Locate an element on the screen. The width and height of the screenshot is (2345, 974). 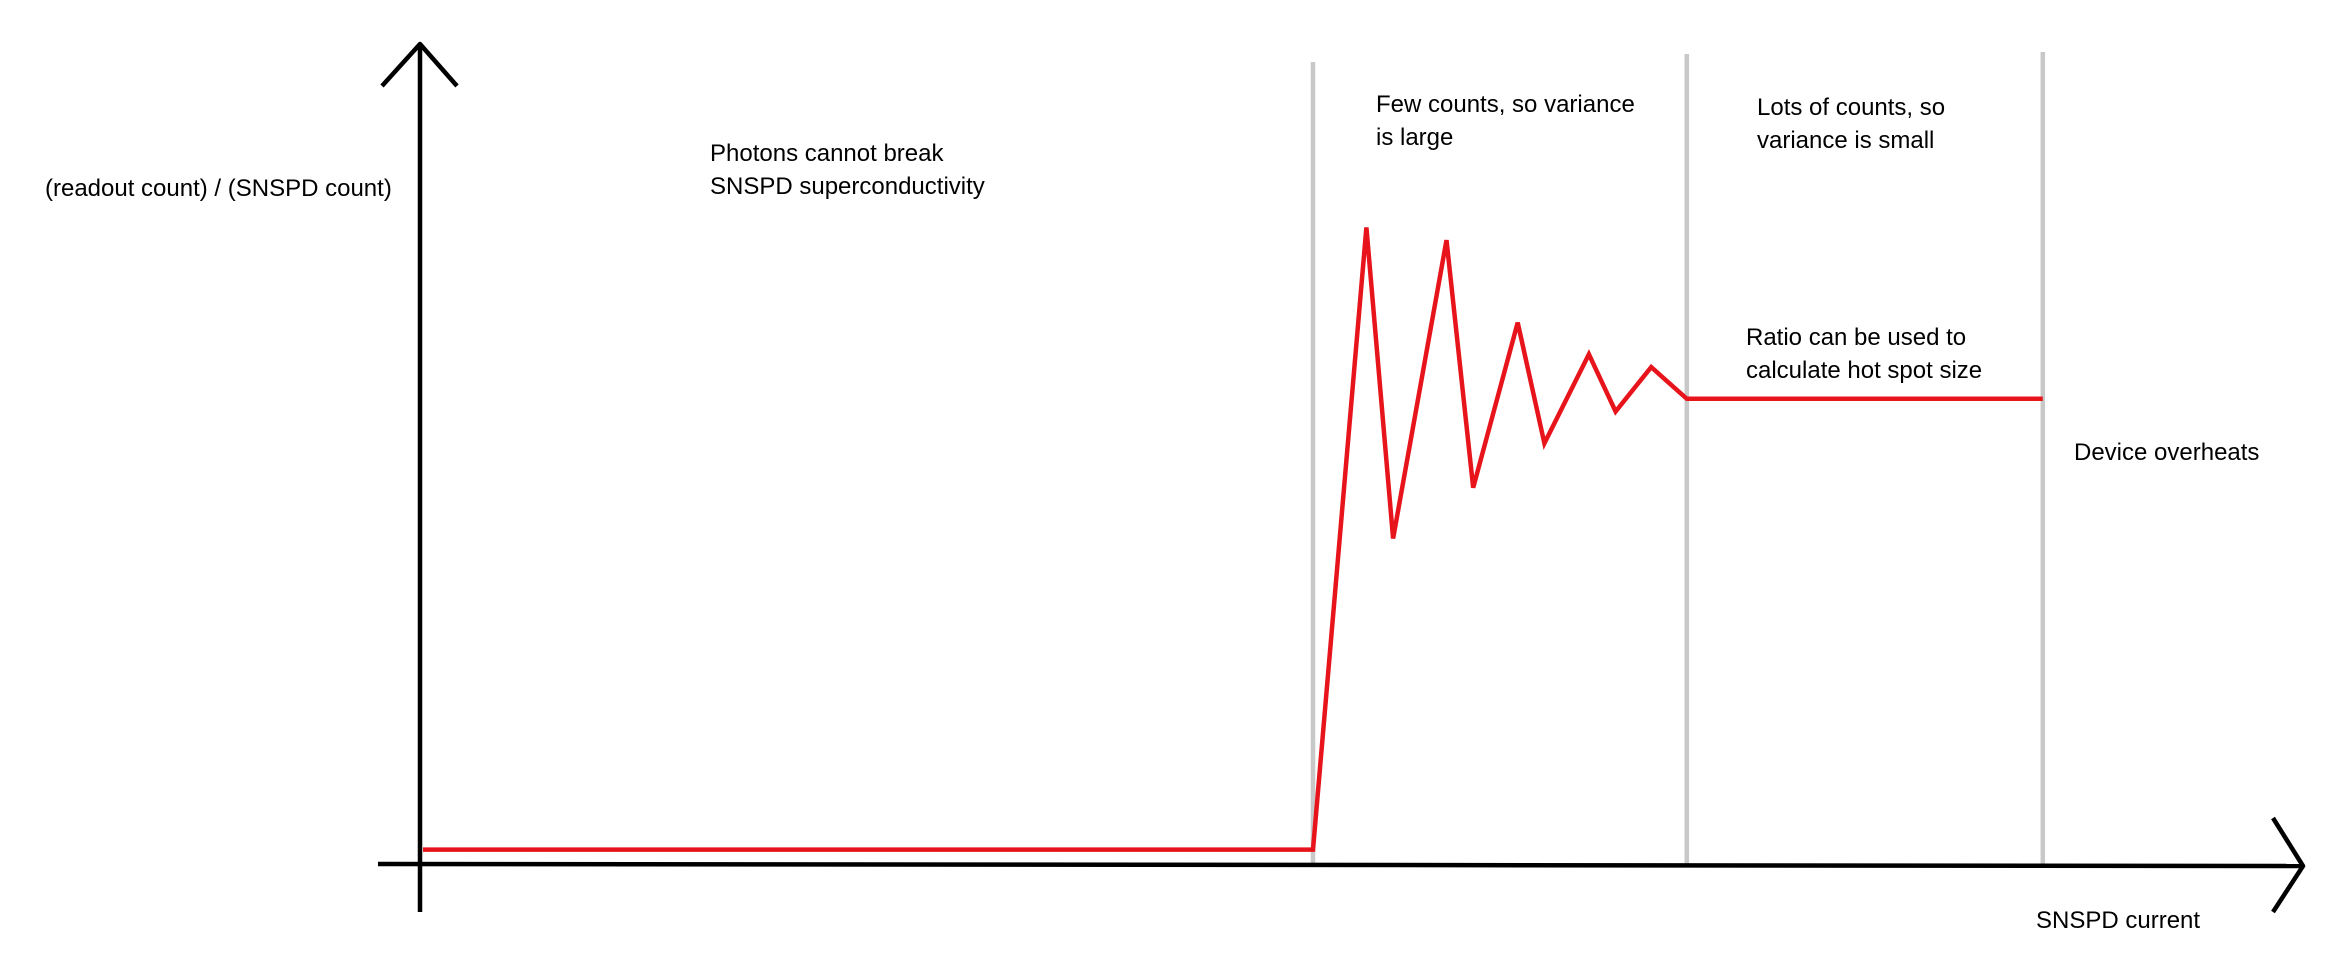
y-axis-label: (readout count) / (SNSPD count) is located at coordinates (218, 188).